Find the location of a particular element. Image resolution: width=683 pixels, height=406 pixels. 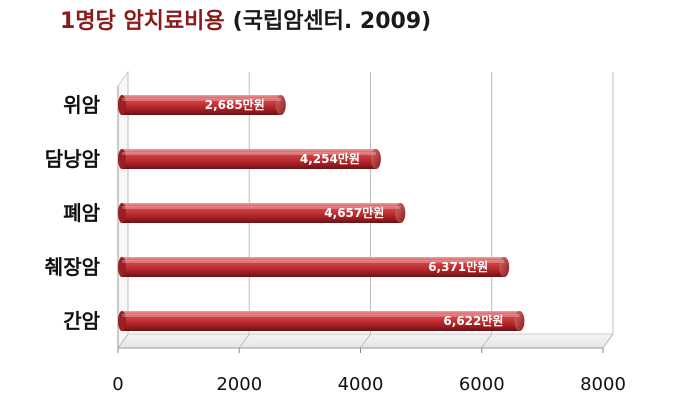

category-label: 위암 is located at coordinates (81, 105).